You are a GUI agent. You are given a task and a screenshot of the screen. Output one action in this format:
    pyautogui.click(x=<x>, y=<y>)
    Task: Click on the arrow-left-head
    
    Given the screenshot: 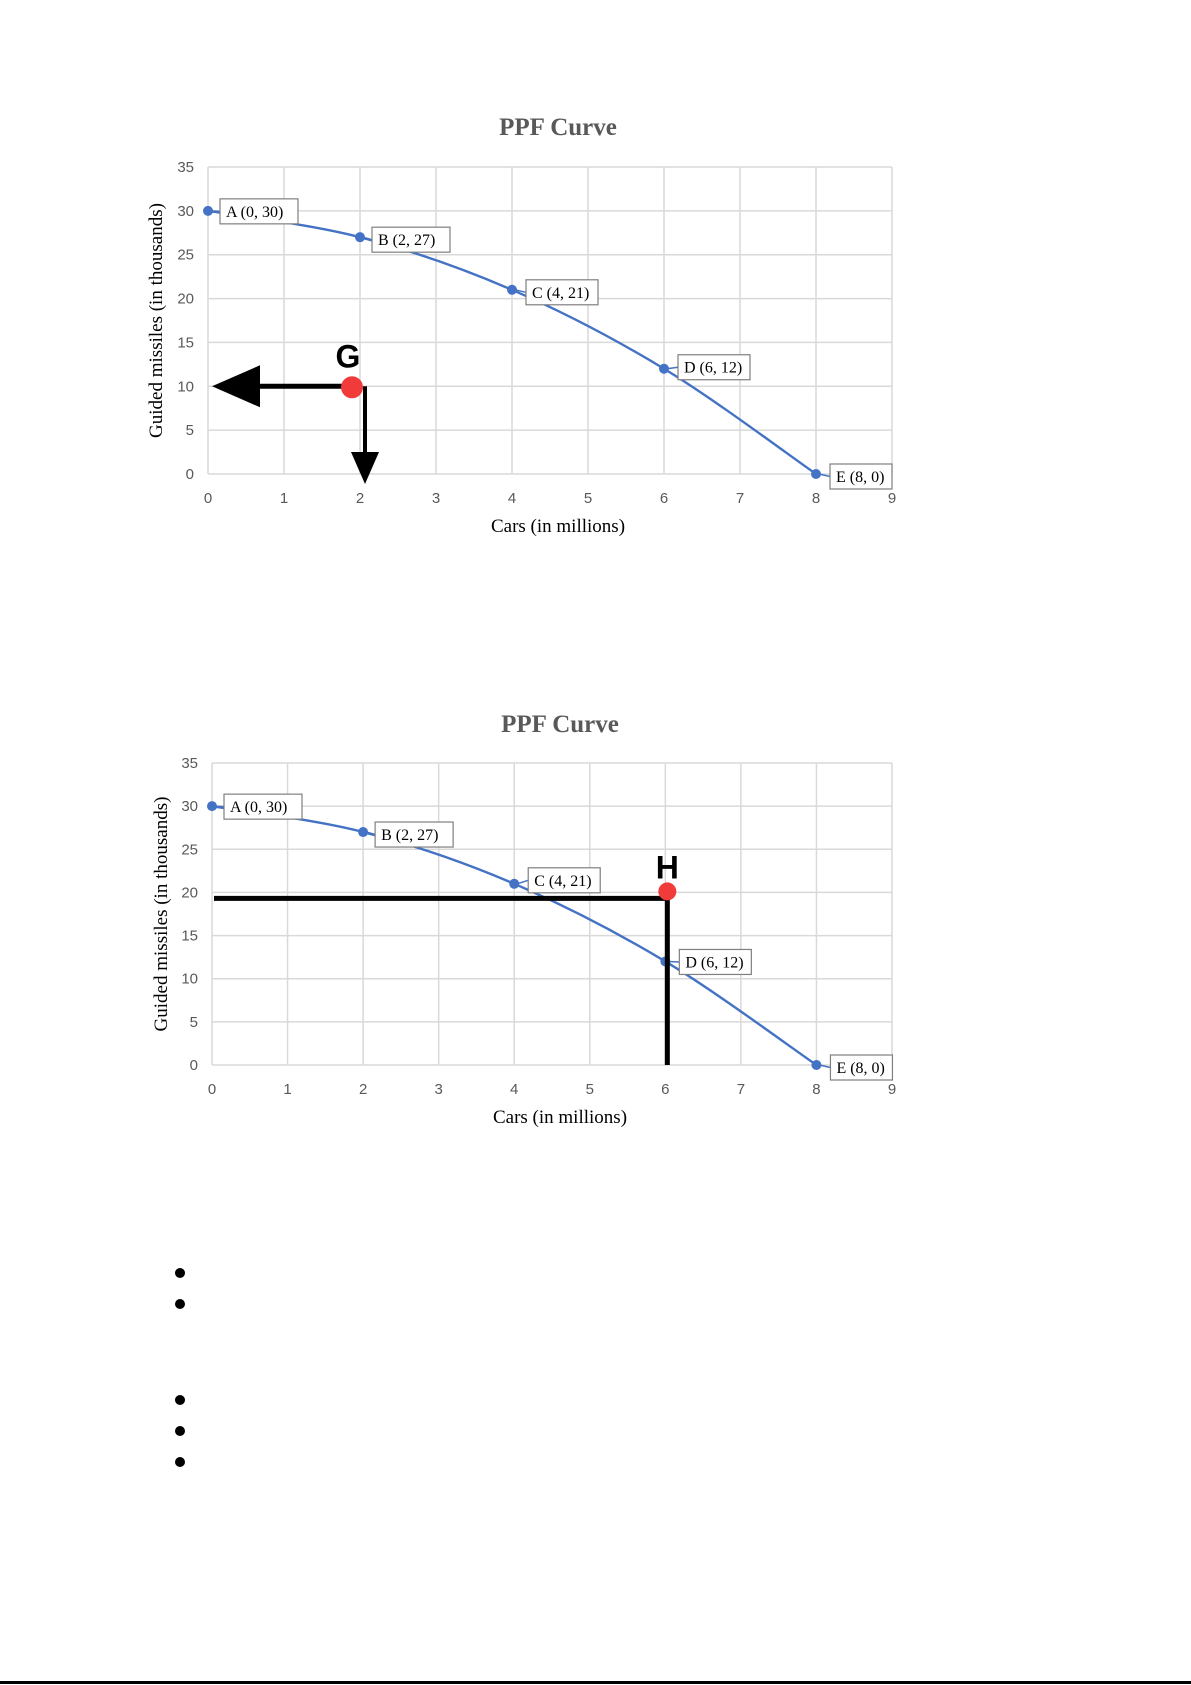 What is the action you would take?
    pyautogui.click(x=236, y=386)
    